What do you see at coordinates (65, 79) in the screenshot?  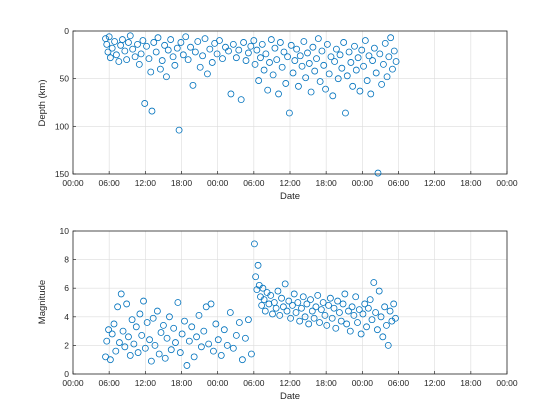 I see `depth-y-tick-label: 50` at bounding box center [65, 79].